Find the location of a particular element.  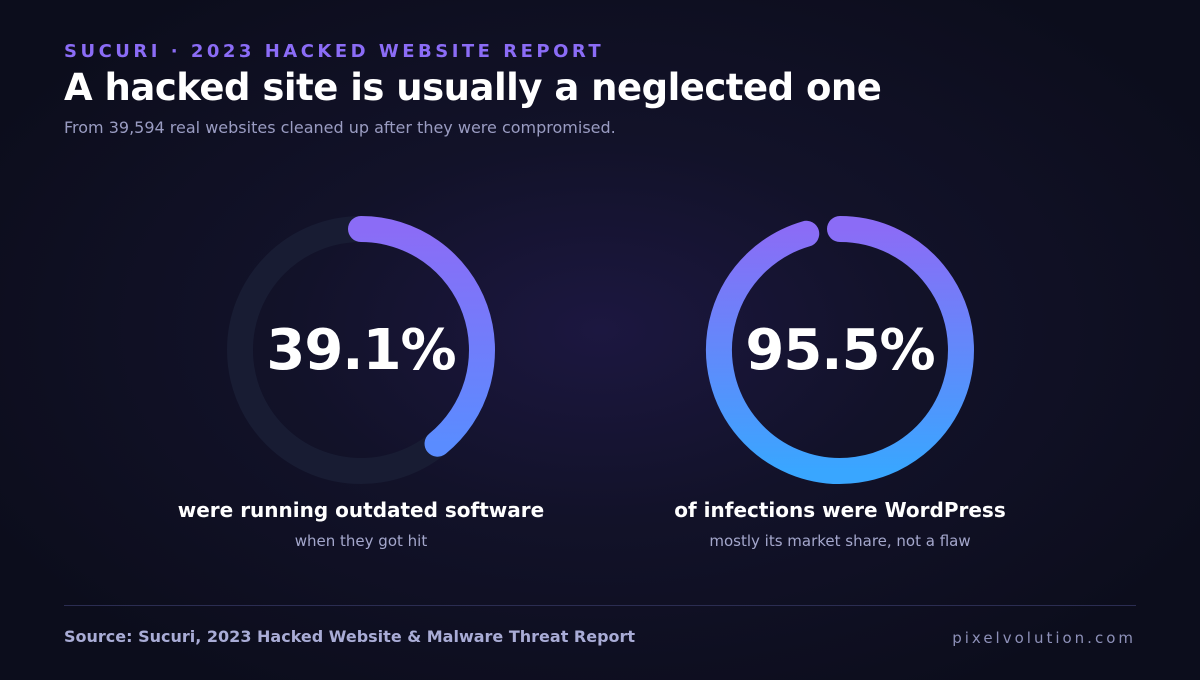

page-title: A hacked site is usually a neglected one is located at coordinates (473, 87).